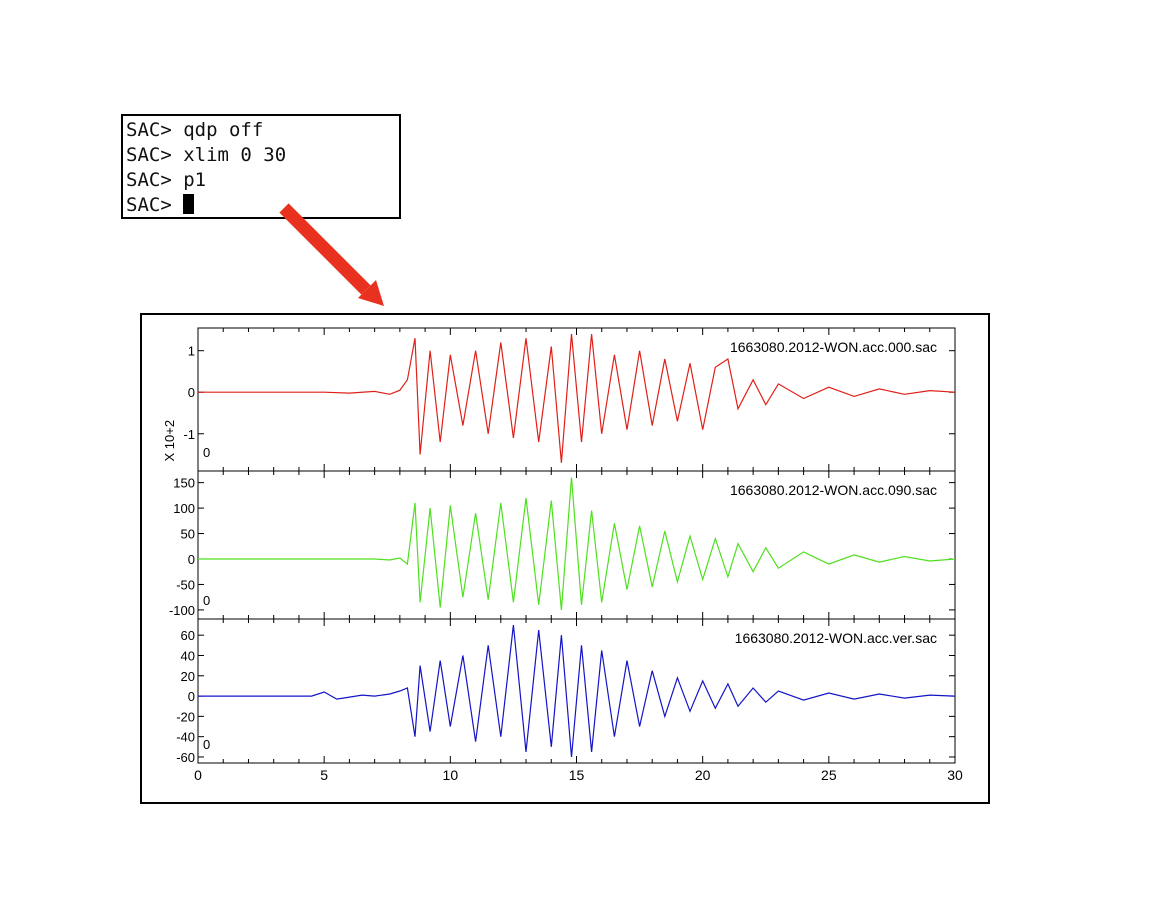 This screenshot has height=899, width=1164. What do you see at coordinates (451, 775) in the screenshot?
I see `x-tick-label: 10` at bounding box center [451, 775].